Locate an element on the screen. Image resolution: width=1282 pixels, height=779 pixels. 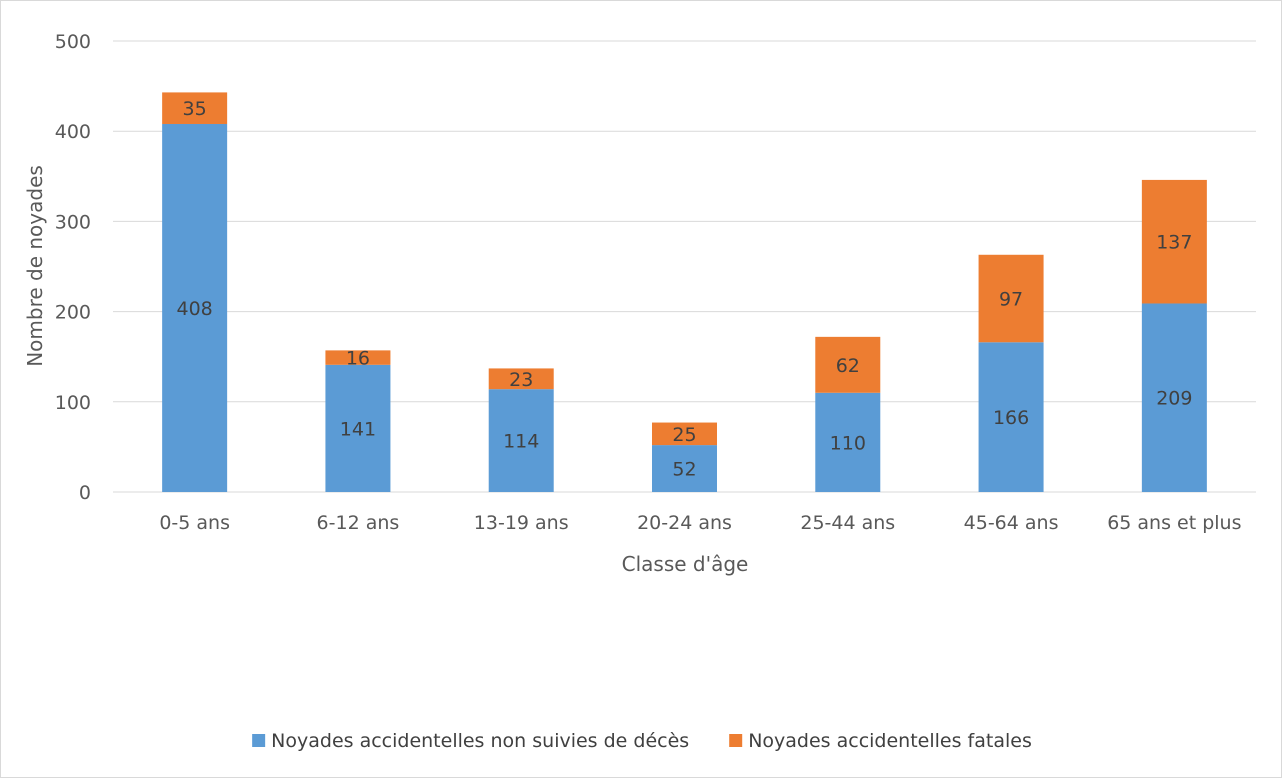
x-axis-title: Classe d'âge is located at coordinates (685, 564).